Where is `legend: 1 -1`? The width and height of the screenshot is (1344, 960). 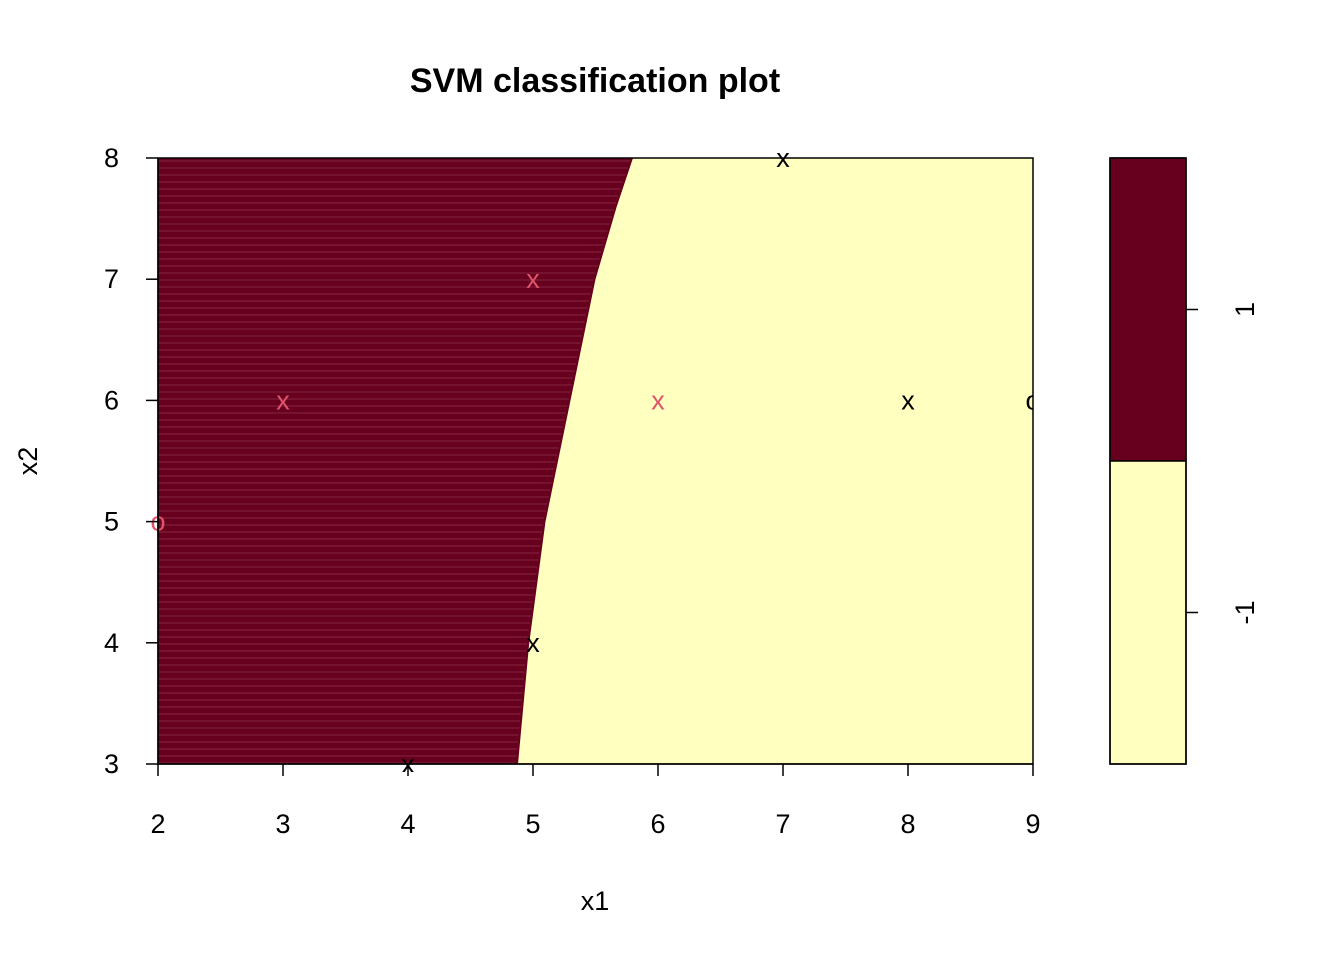
legend: 1 -1 is located at coordinates (1184, 461).